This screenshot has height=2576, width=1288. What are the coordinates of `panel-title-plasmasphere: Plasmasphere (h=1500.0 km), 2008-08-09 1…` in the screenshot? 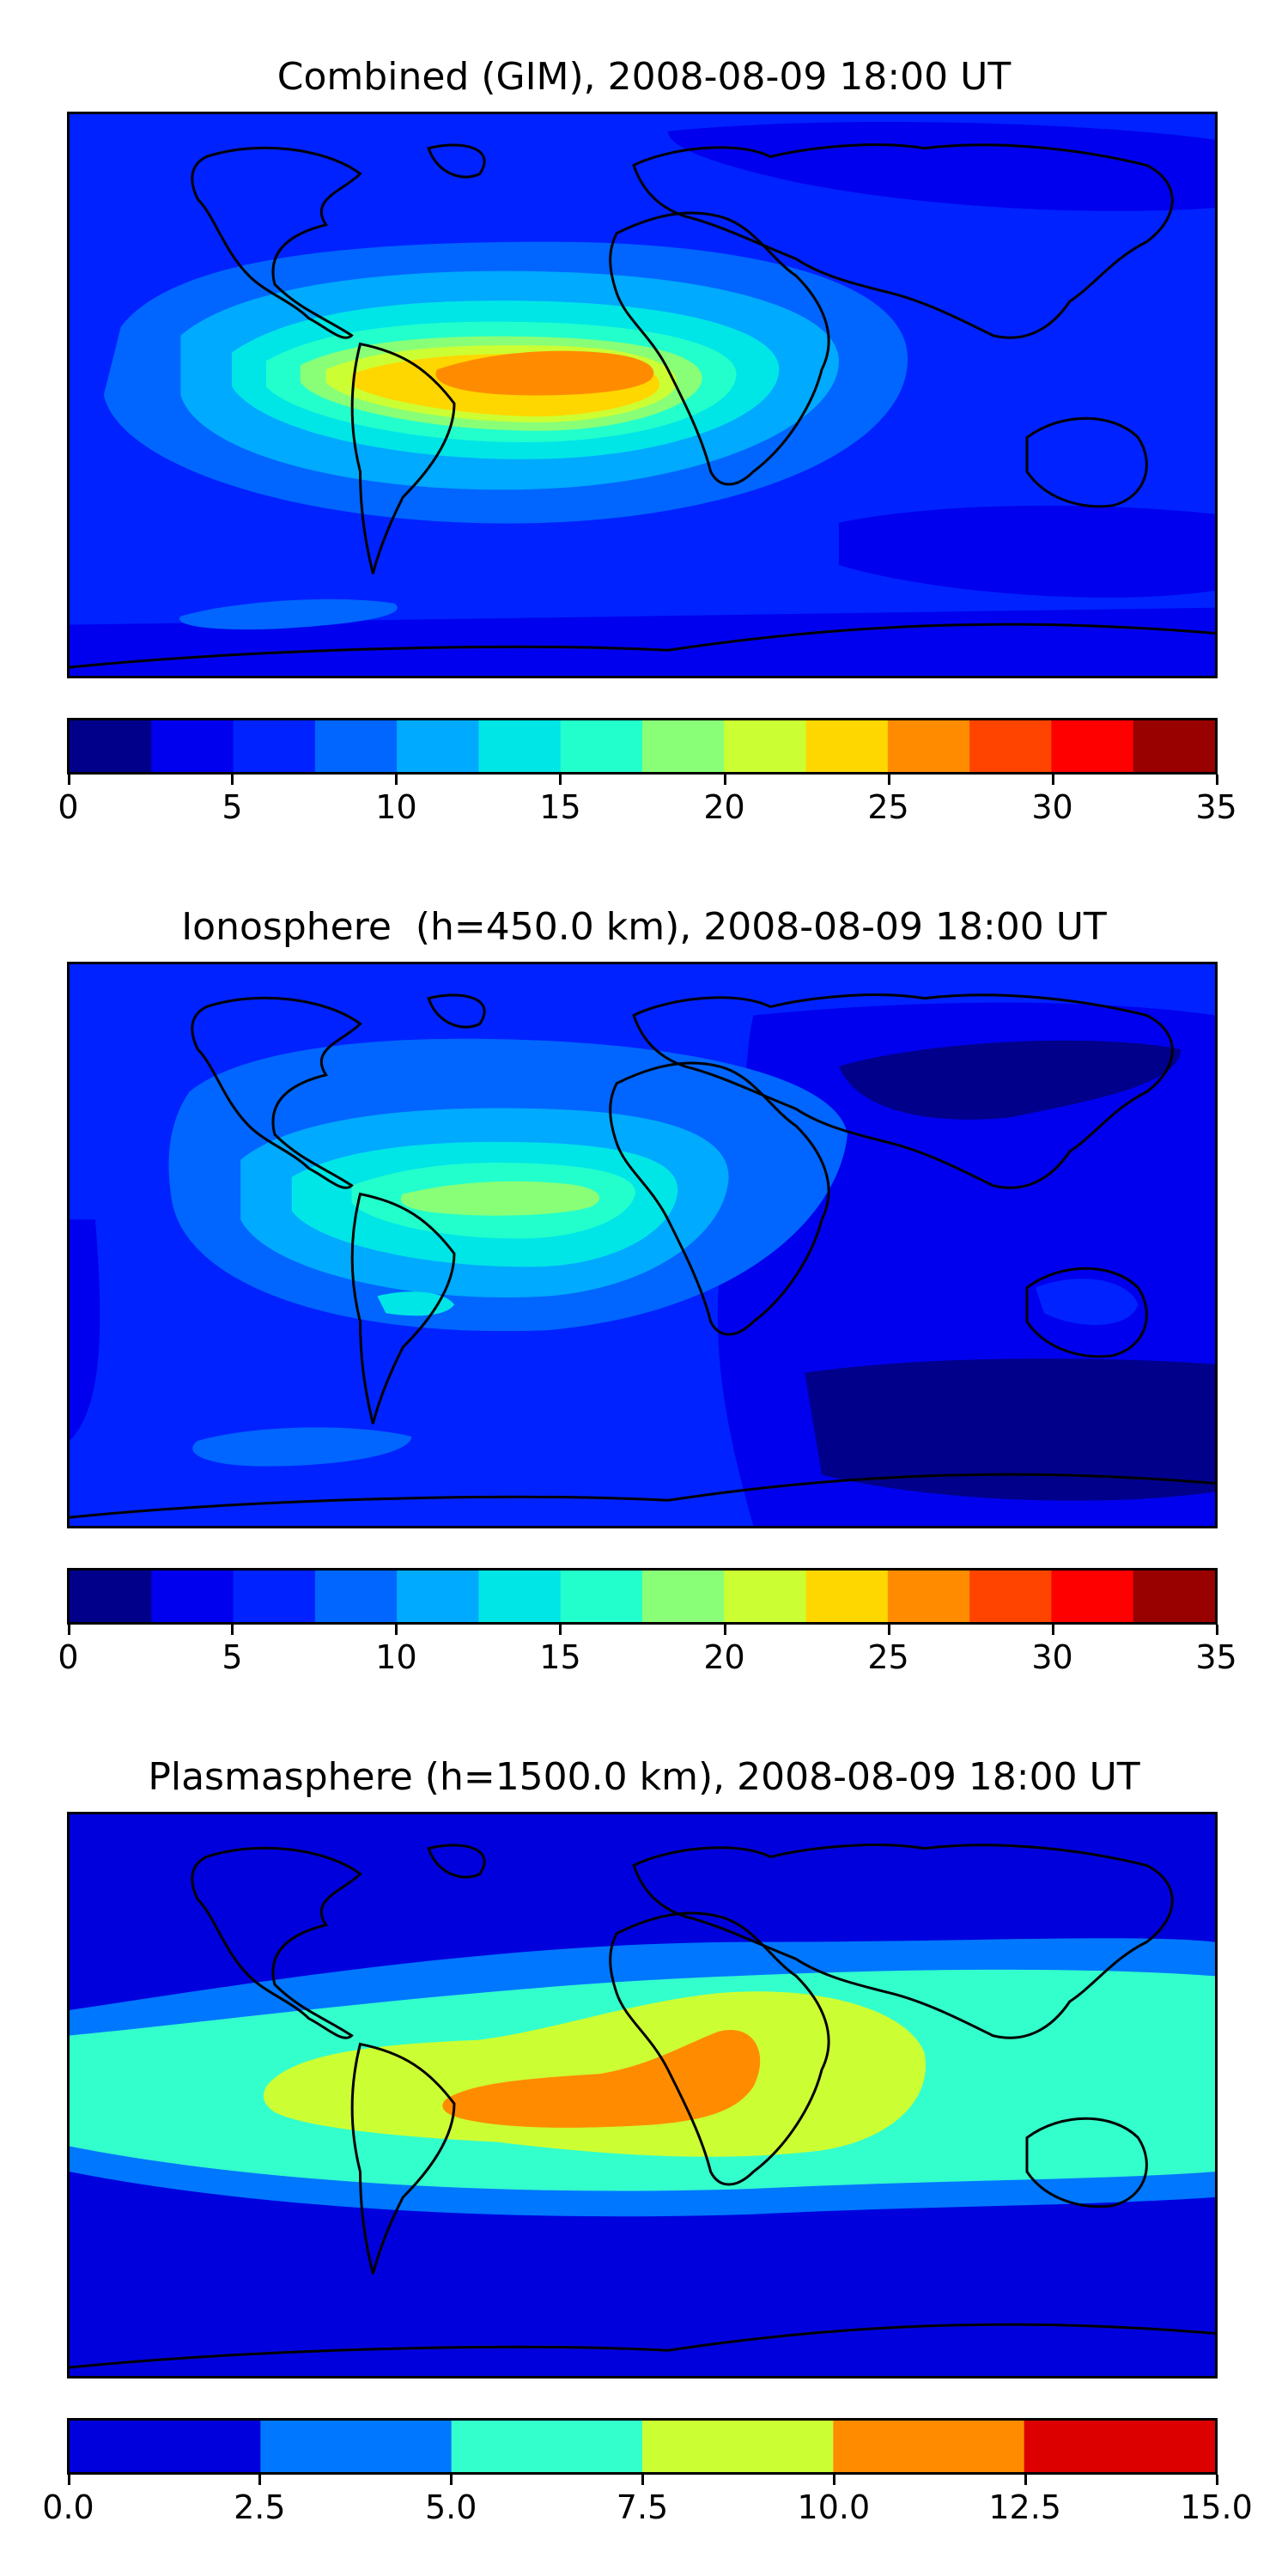 It's located at (644, 1777).